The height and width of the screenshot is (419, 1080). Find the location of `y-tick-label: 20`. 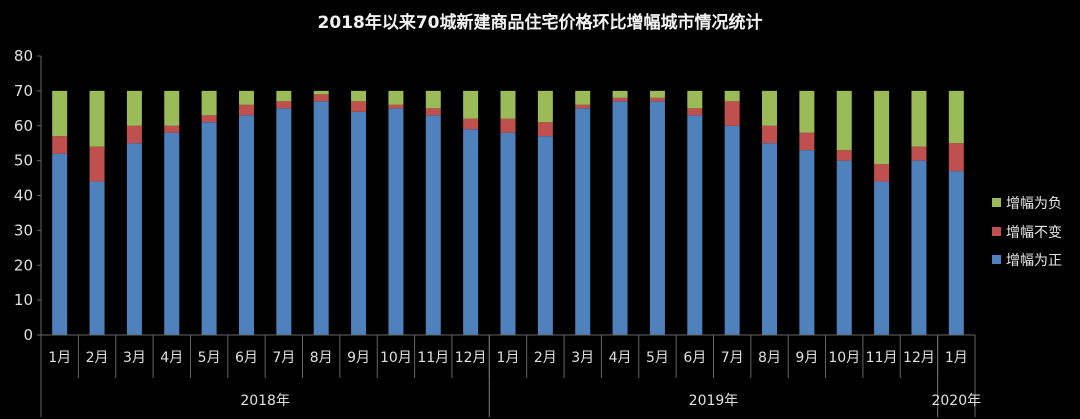

y-tick-label: 20 is located at coordinates (23, 265).